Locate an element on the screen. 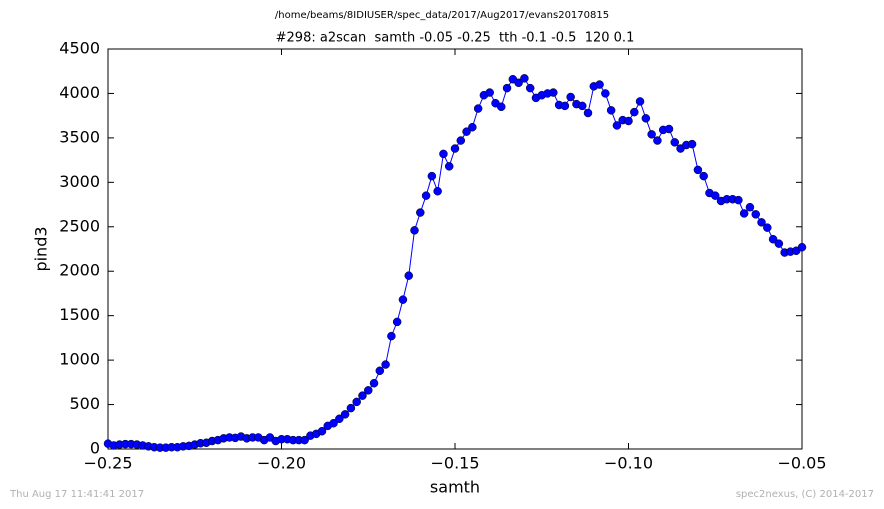  x-tick-label: −0.05 is located at coordinates (801, 463).